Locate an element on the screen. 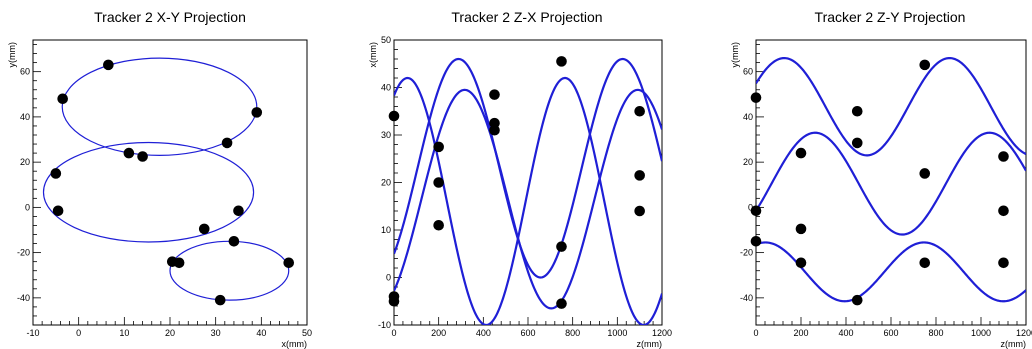  x-tick-label: -10 is located at coordinates (32, 333).